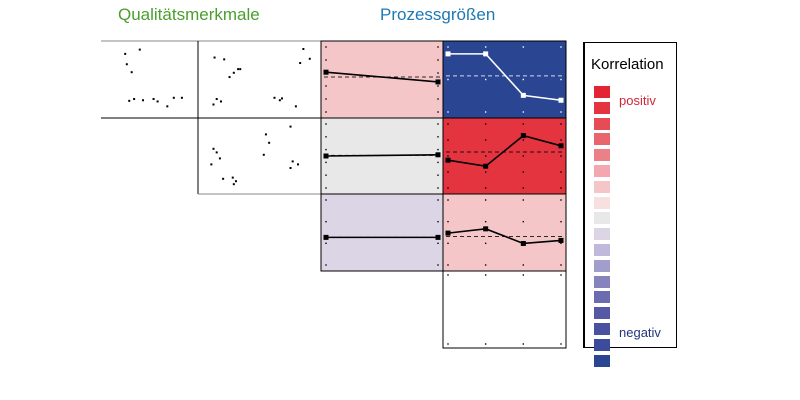 This screenshot has width=800, height=400. What do you see at coordinates (637, 100) in the screenshot?
I see `legend-positive-label: positiv` at bounding box center [637, 100].